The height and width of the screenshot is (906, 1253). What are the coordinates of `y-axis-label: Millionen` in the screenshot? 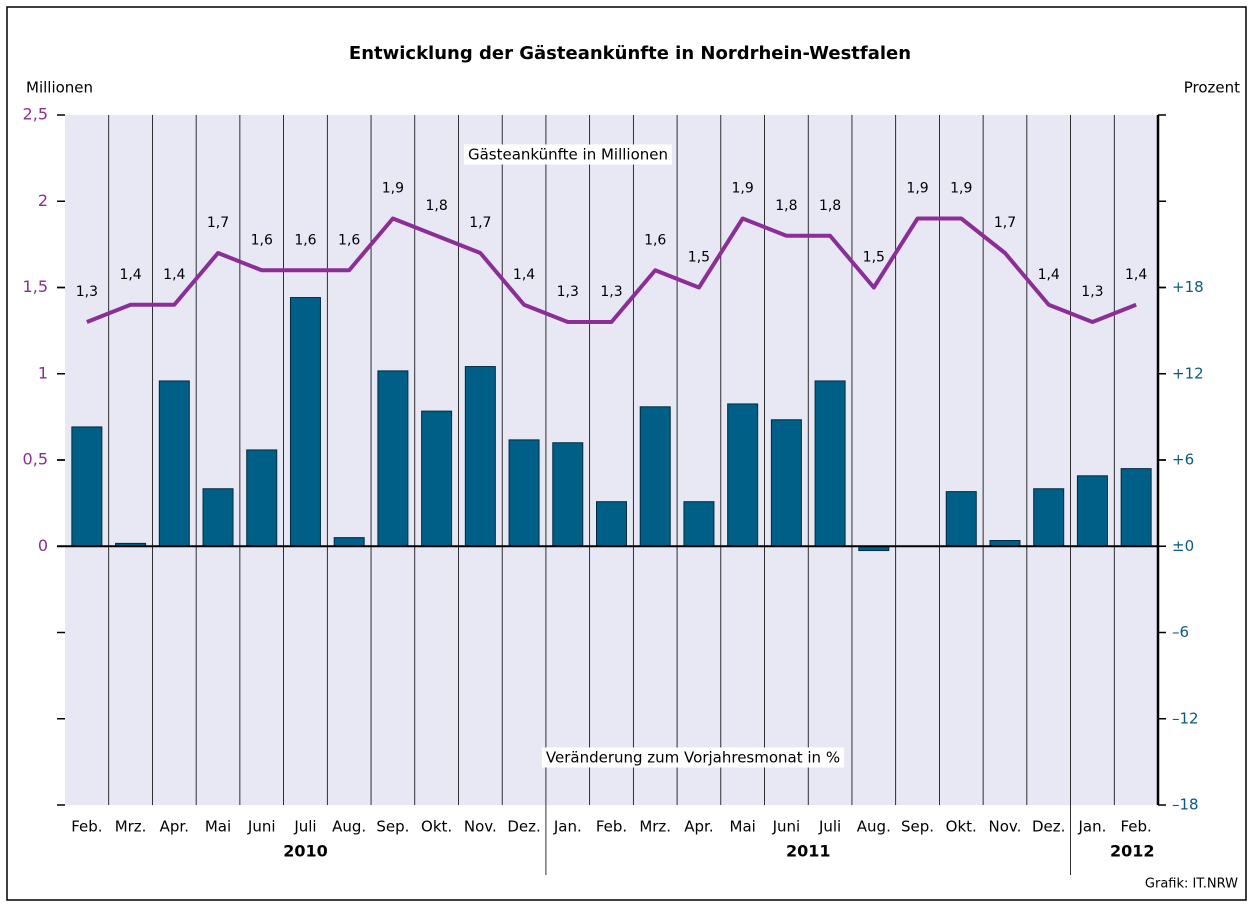 It's located at (59, 88).